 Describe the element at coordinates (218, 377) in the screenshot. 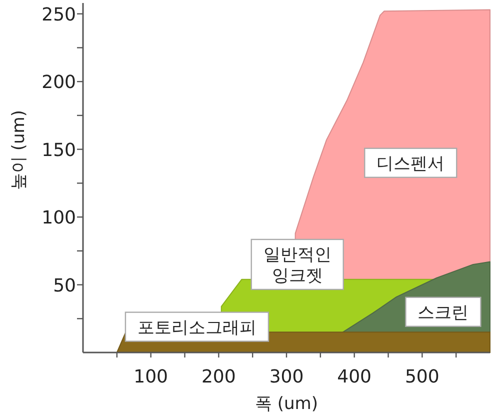

I see `x-tick-label: 200` at that location.